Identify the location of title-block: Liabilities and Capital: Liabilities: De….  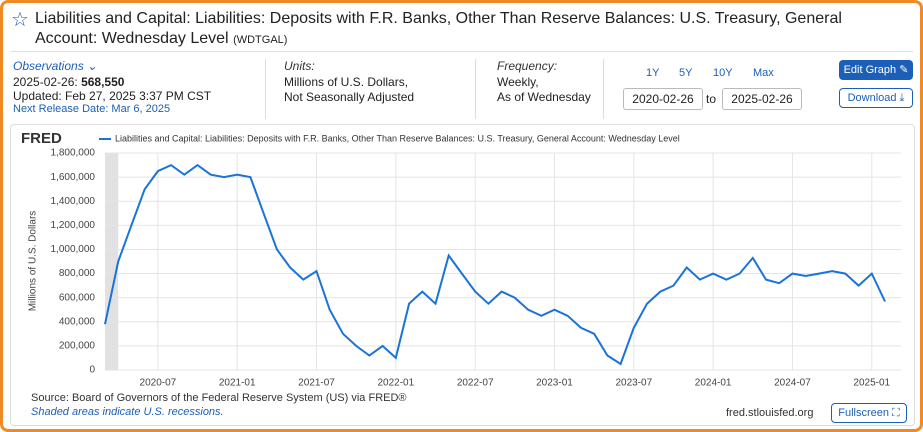
(470, 29).